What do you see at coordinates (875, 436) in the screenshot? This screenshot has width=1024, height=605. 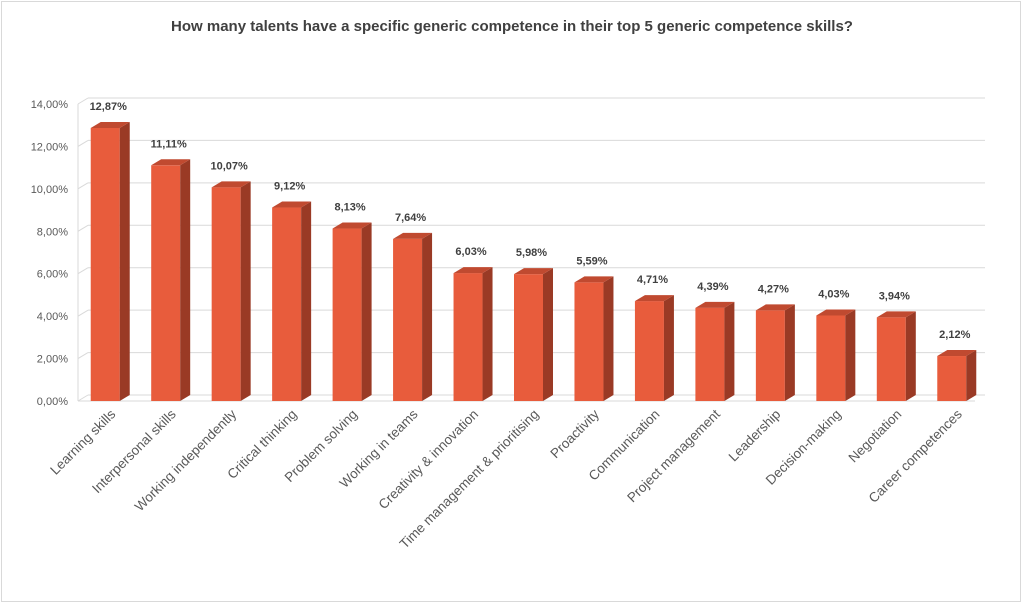 I see `category-label: Negotiation` at bounding box center [875, 436].